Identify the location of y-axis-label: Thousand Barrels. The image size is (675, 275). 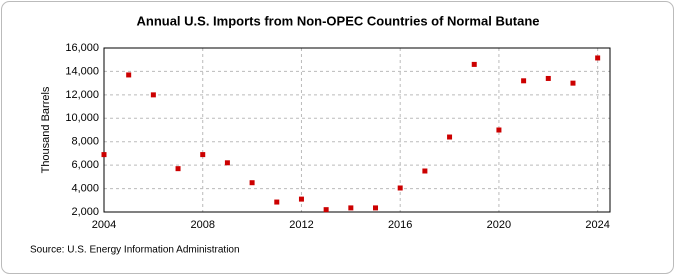
(46, 129).